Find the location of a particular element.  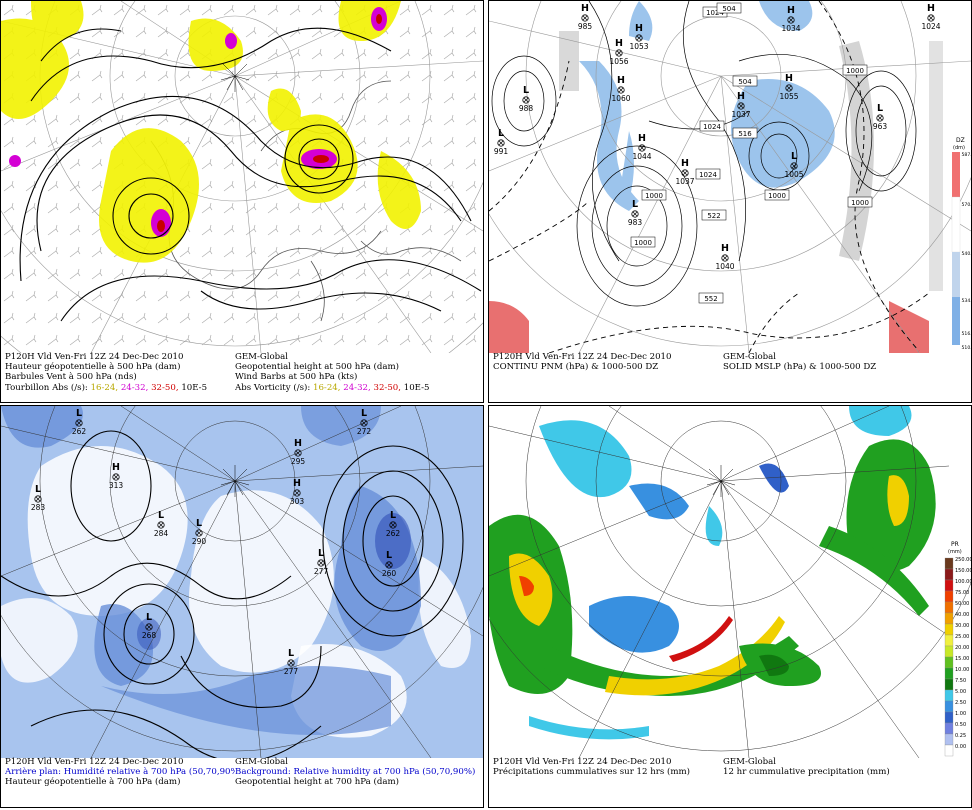

caption-fr-line: CONTINU PNM (hPa) & 1000-500 DZ is located at coordinates (576, 367).